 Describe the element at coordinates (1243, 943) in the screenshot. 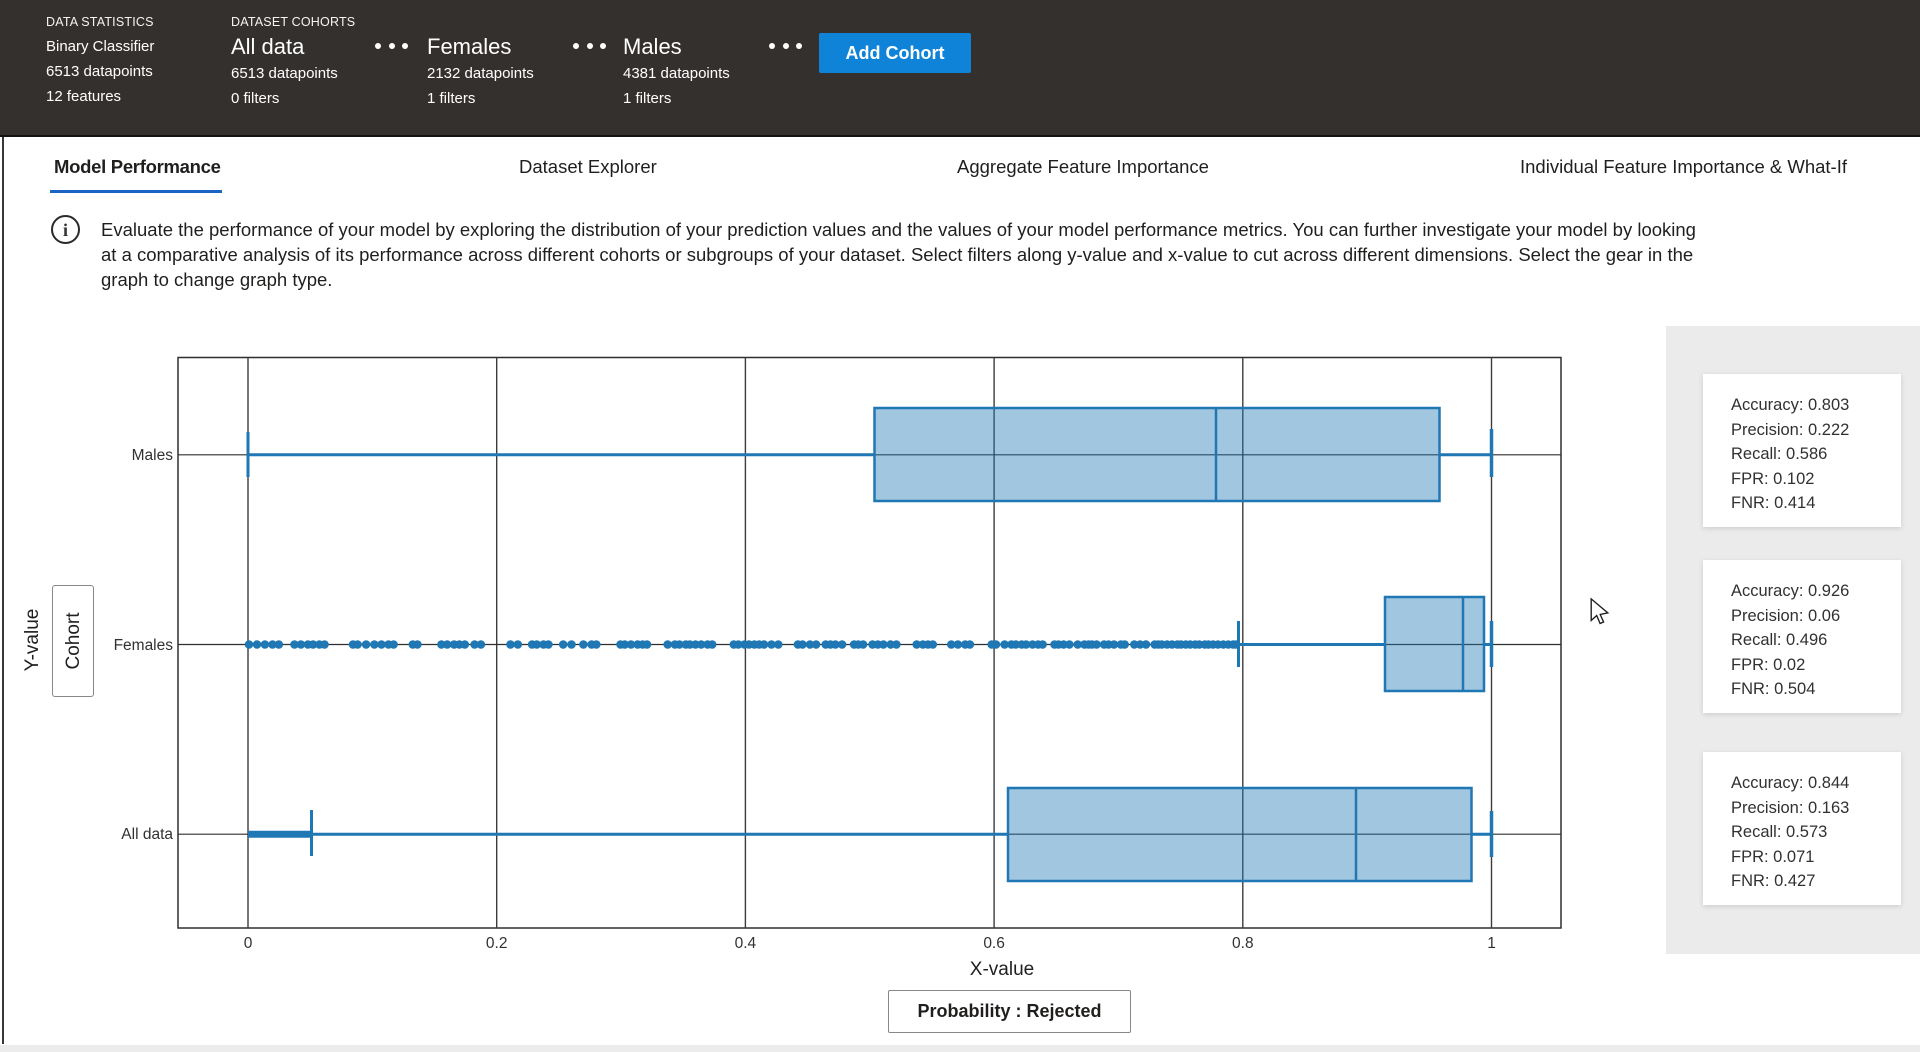

I see `svg-text: 0.8` at that location.